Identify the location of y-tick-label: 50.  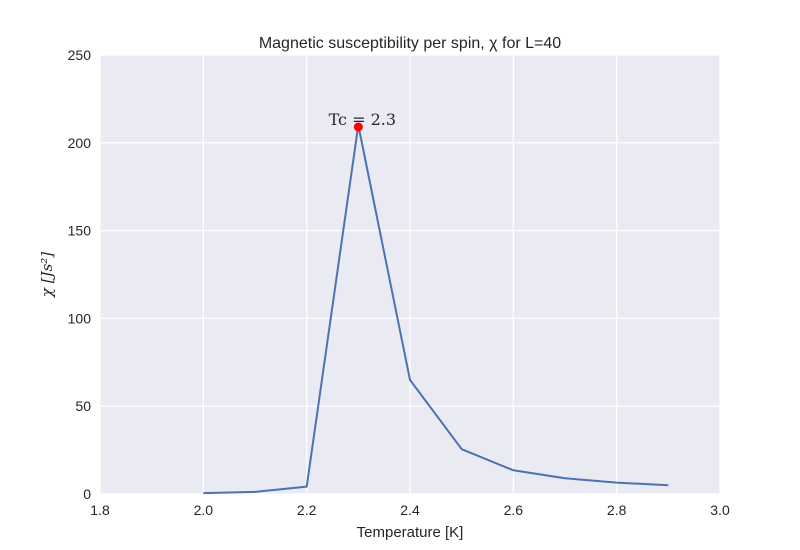
(83, 406).